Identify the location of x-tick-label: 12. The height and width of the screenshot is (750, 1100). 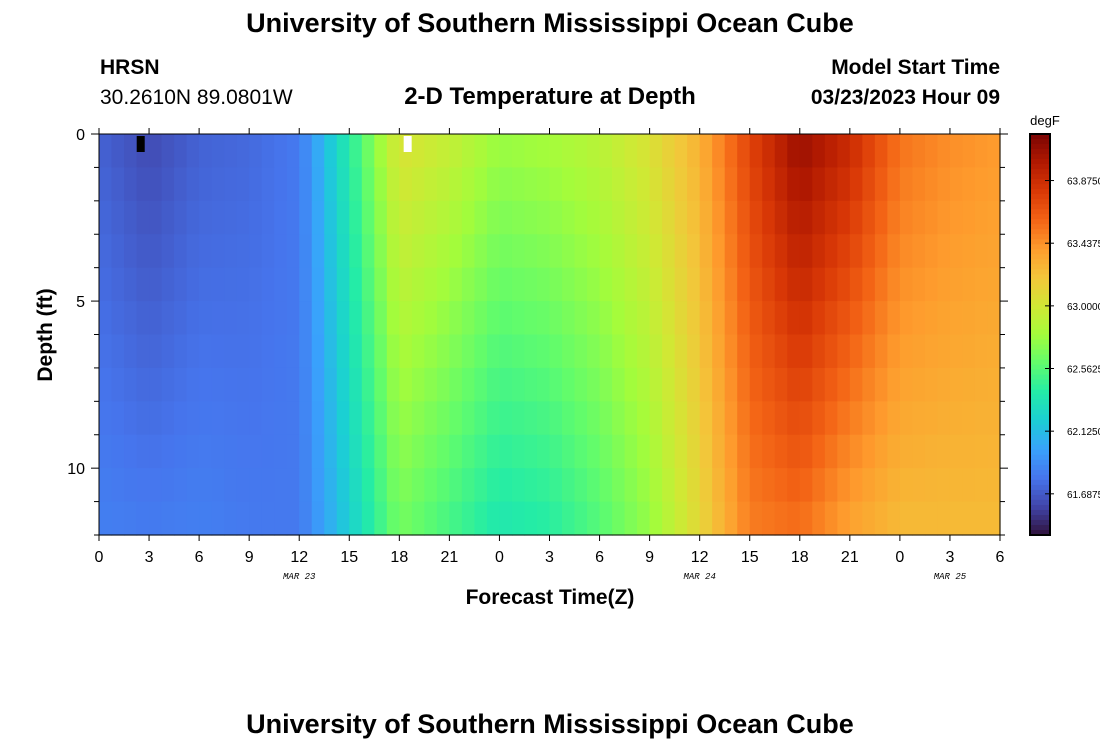
(700, 557).